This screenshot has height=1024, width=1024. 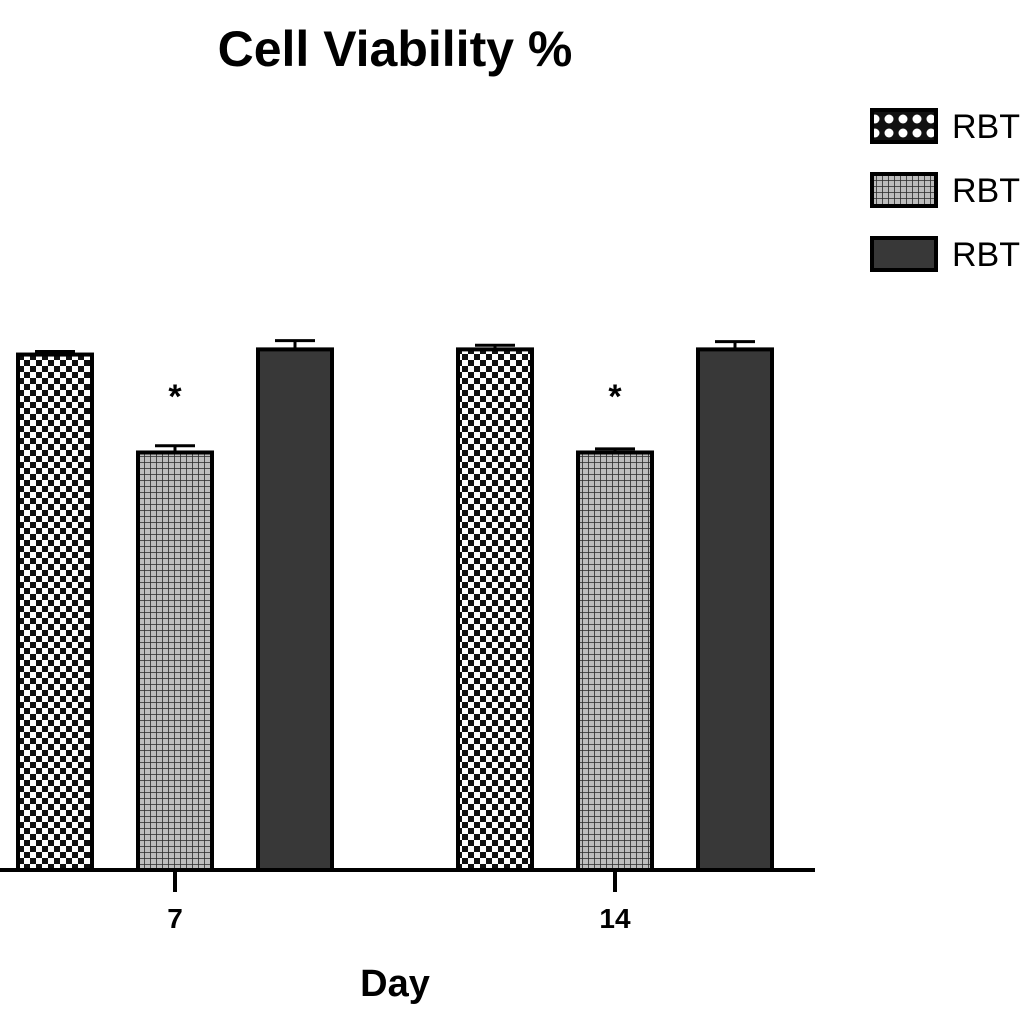 I want to click on error-bars-layer, so click(x=395, y=396).